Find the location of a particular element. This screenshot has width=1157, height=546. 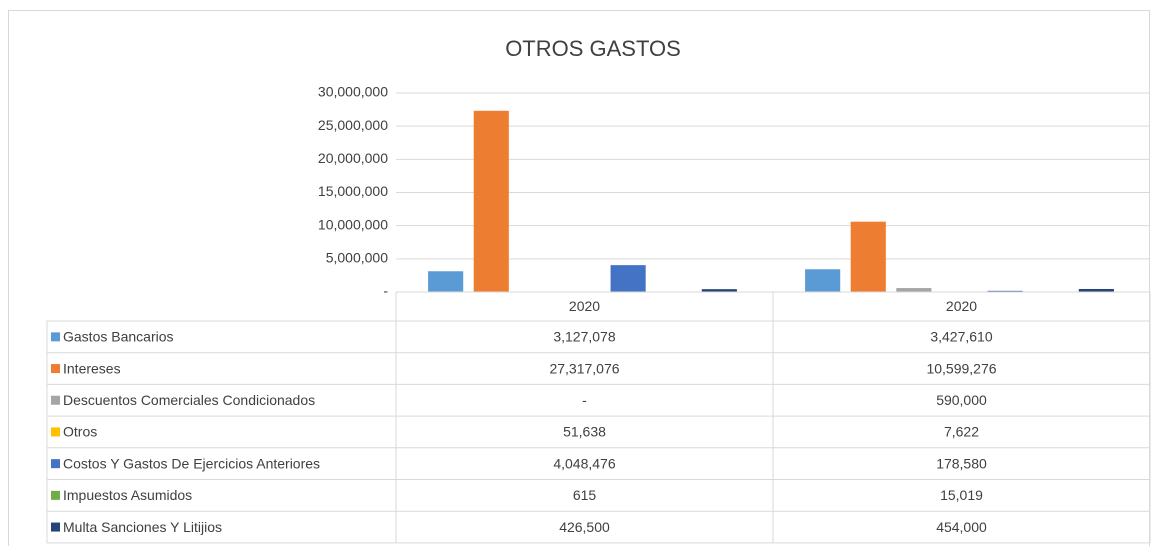

table-cell: 15,019 is located at coordinates (961, 495).